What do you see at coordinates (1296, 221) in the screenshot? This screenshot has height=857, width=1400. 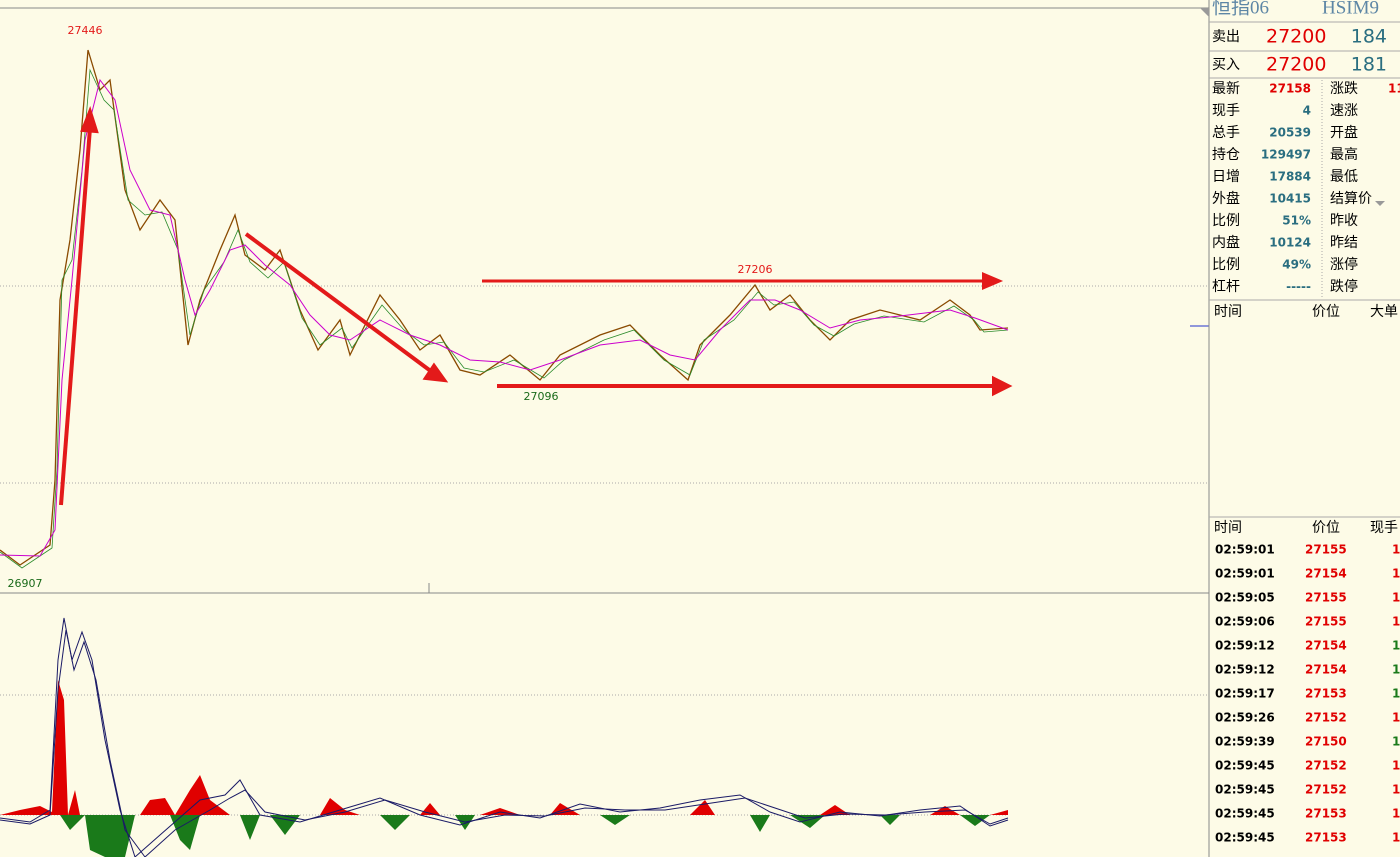 I see `field-value: 51%` at bounding box center [1296, 221].